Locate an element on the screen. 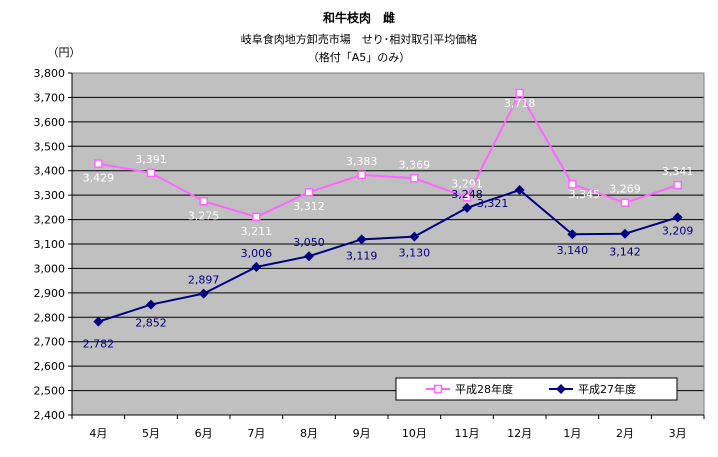  y-tick-label: 3,700 is located at coordinates (50, 97).